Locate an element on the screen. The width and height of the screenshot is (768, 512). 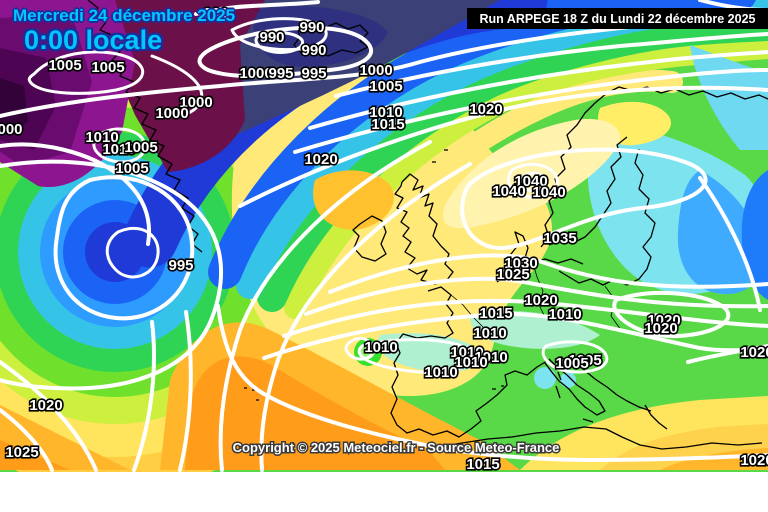
valid-date-label: Mercredi 24 décembre 2025 is located at coordinates (124, 15).